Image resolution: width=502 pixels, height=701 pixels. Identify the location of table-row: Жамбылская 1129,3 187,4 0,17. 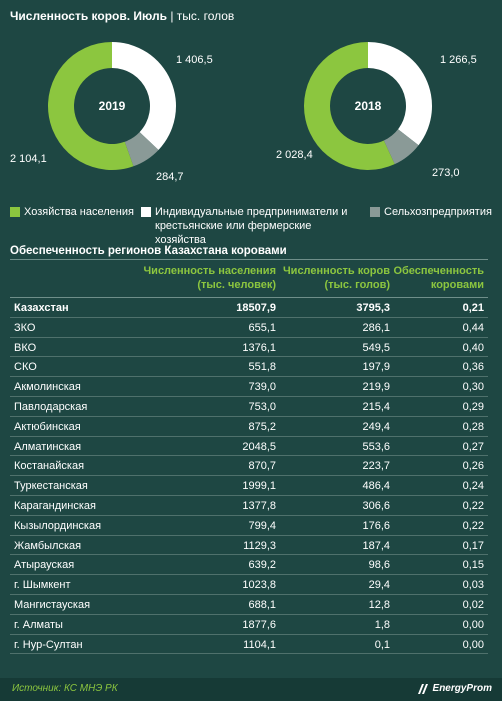
(249, 546).